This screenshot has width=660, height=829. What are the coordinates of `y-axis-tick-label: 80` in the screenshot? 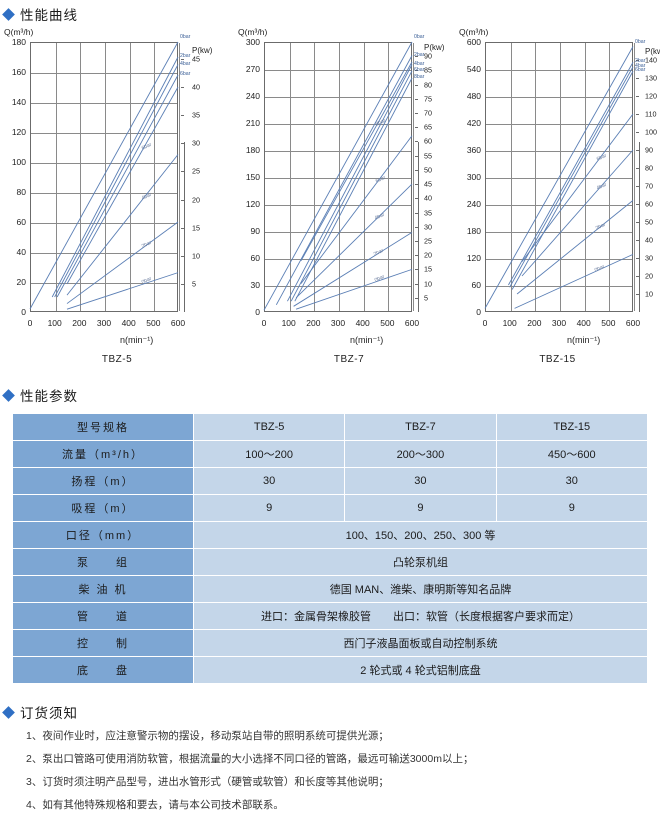 It's located at (21, 192).